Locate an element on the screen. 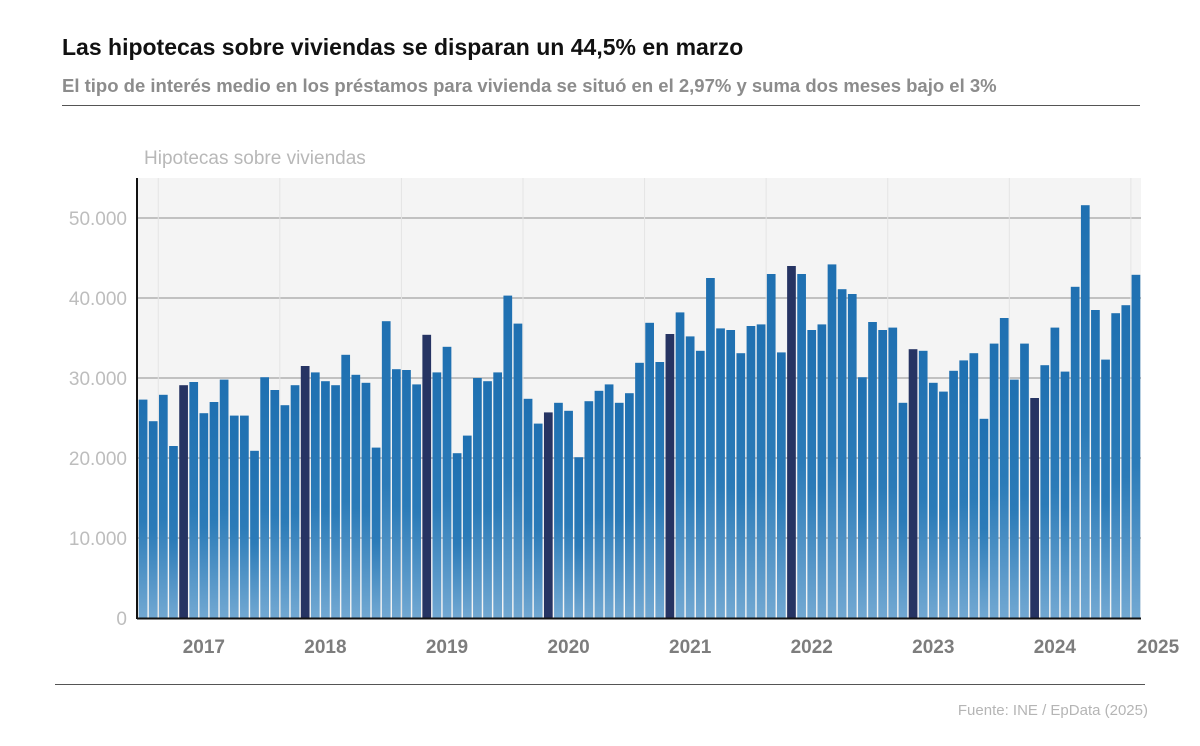 This screenshot has height=746, width=1200. y-tick-label: 40.000 is located at coordinates (98, 299).